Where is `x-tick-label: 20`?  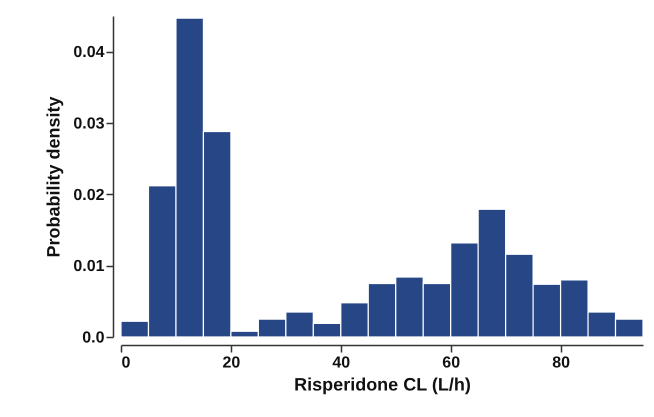
x-tick-label: 20 is located at coordinates (231, 363).